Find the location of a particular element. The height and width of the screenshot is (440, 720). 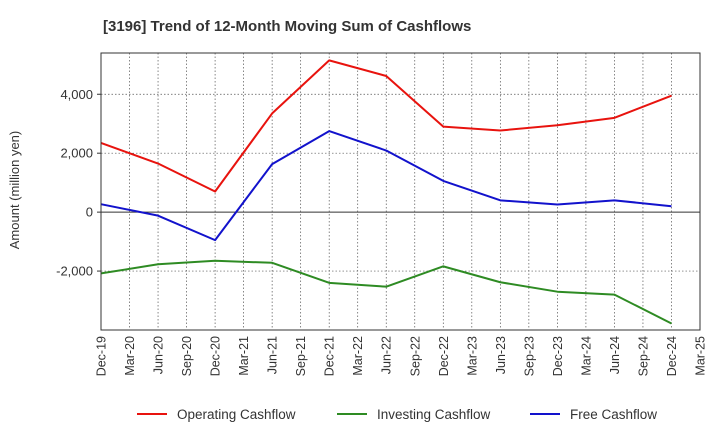

y-tick-label: -2,000 is located at coordinates (74, 271).